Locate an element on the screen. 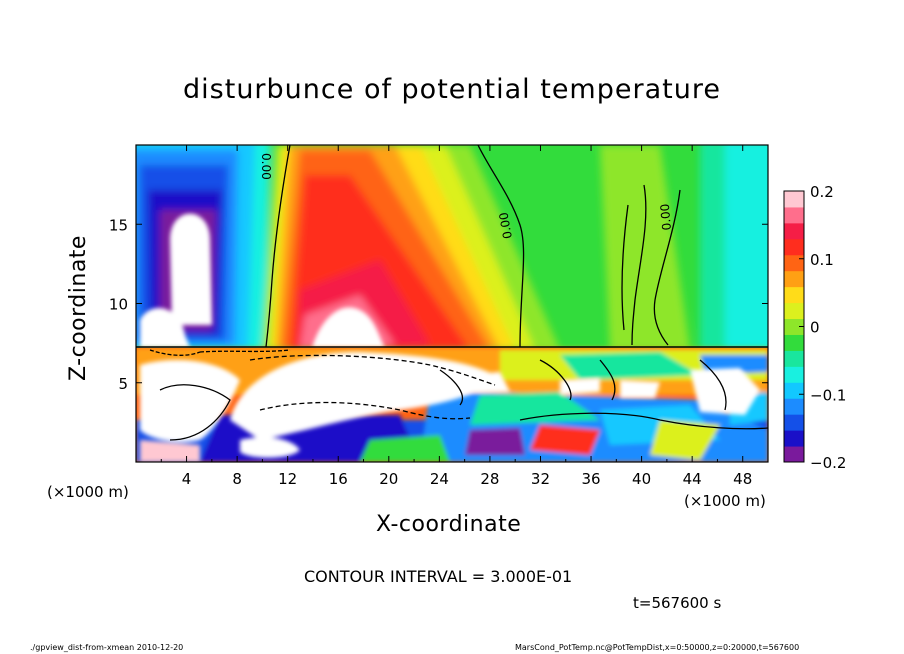  x-tick-label: 32 is located at coordinates (540, 479).